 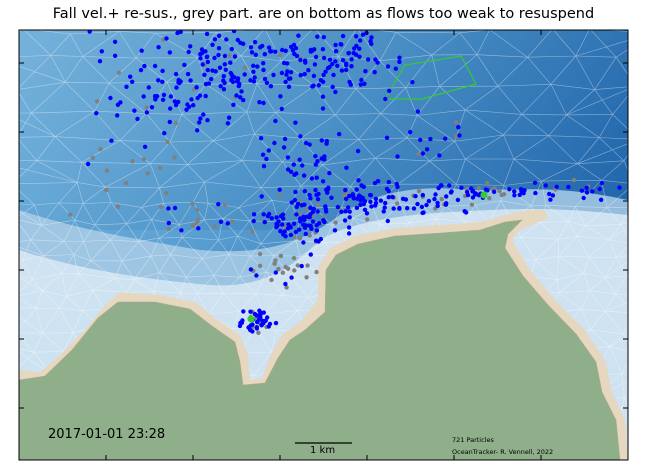 What do you see at coordinates (473, 440) in the screenshot?
I see `particle-count: 721 Particles` at bounding box center [473, 440].